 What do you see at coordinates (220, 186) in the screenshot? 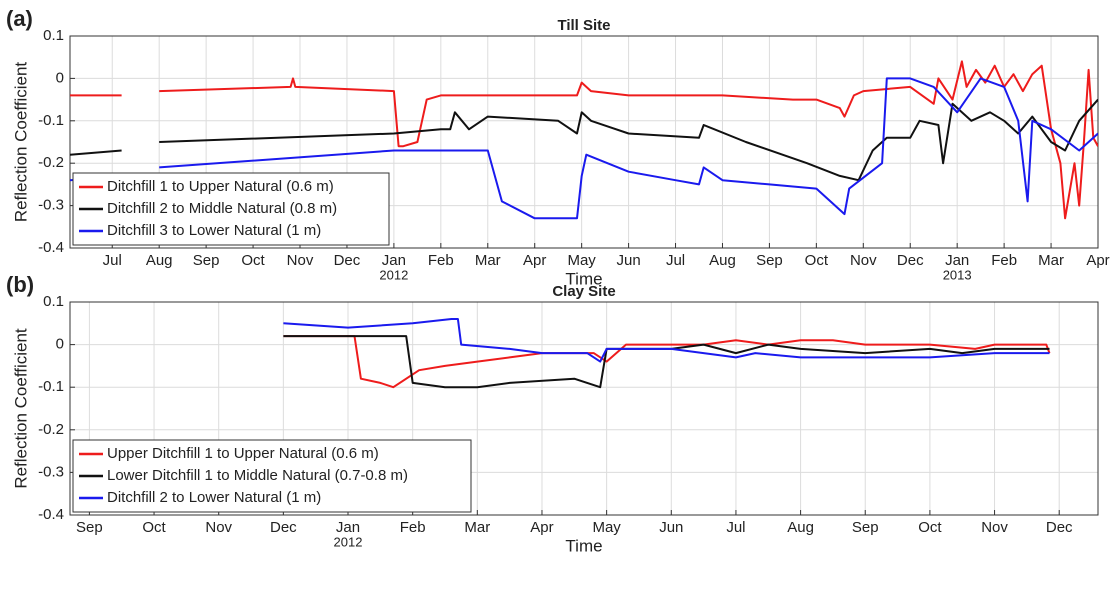
I see `legend-label: Ditchfill 1 to Upper Natural (0.6 m)` at bounding box center [220, 186].